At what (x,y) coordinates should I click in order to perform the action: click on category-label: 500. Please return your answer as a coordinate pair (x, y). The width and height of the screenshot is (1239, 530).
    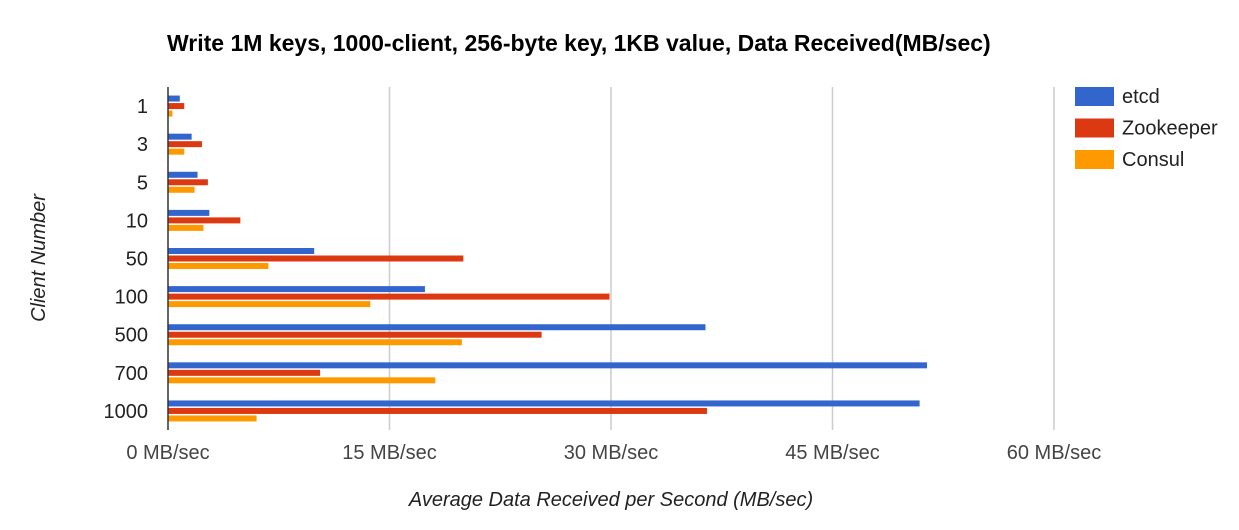
    Looking at the image, I should click on (131, 336).